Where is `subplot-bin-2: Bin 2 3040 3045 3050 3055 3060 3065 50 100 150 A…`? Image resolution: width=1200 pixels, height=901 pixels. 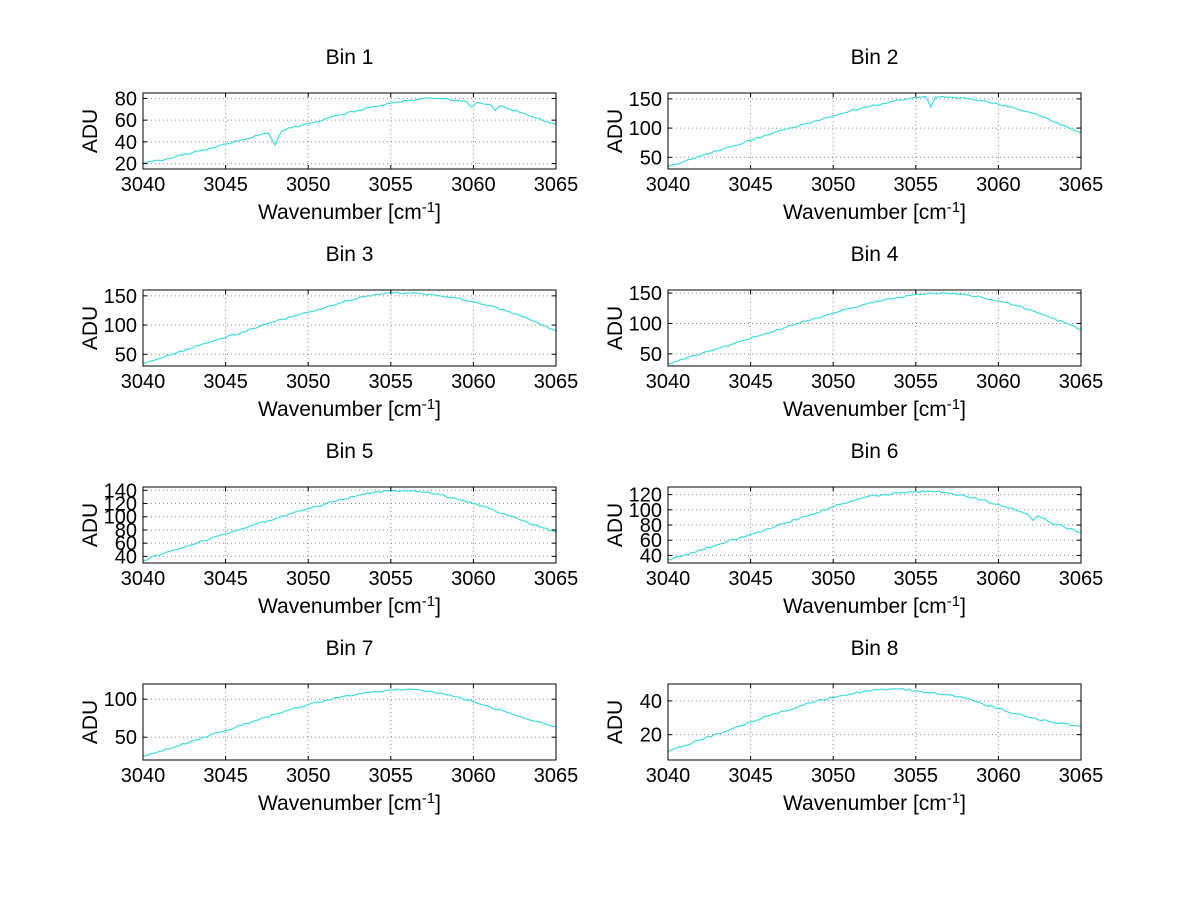
subplot-bin-2: Bin 2 3040 3045 3050 3055 3060 3065 50 100 150 A… is located at coordinates (850, 128).